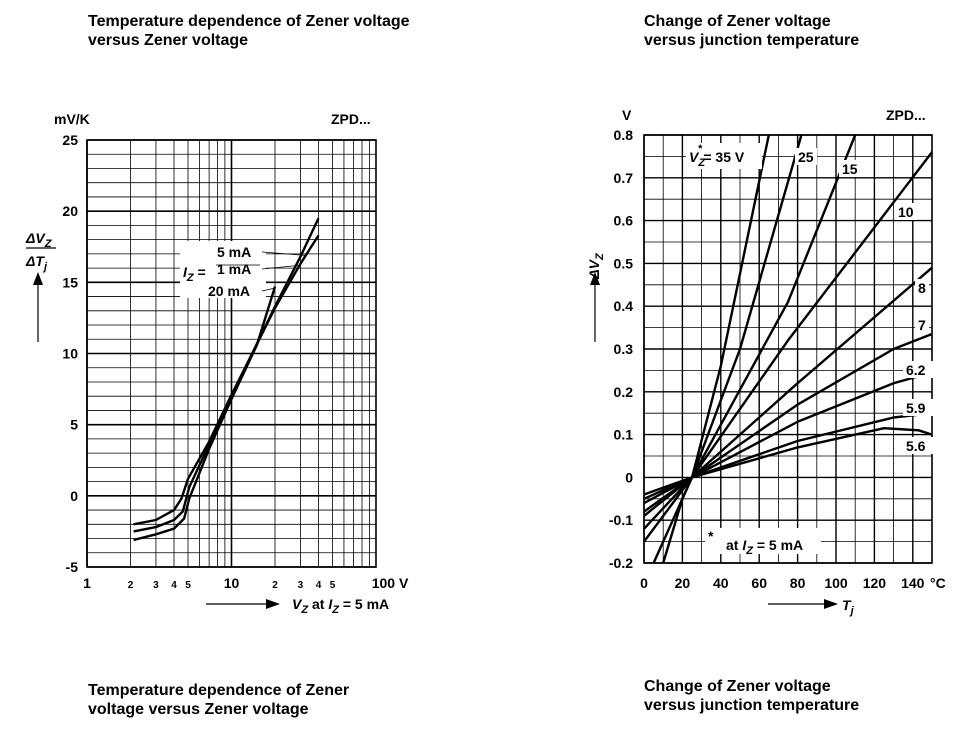 The height and width of the screenshot is (739, 957). What do you see at coordinates (74, 425) in the screenshot?
I see `y-tick-label: 5` at bounding box center [74, 425].